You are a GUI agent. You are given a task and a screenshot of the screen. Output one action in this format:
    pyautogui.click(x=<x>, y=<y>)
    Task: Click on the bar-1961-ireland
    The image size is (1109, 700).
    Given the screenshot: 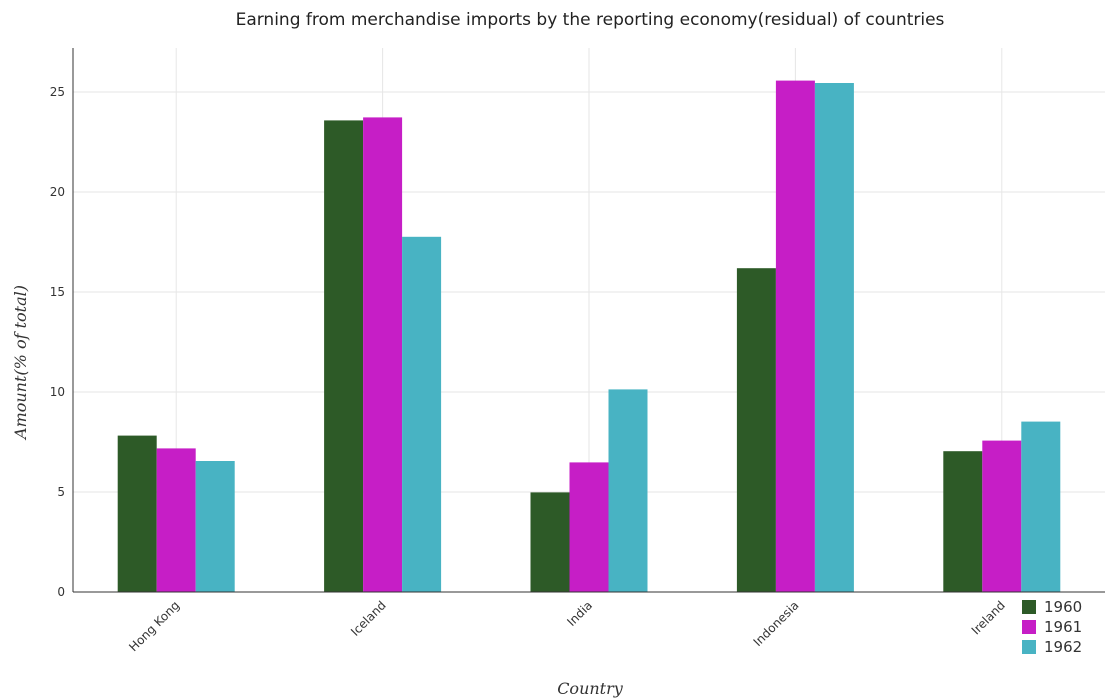 What is the action you would take?
    pyautogui.click(x=1002, y=516)
    